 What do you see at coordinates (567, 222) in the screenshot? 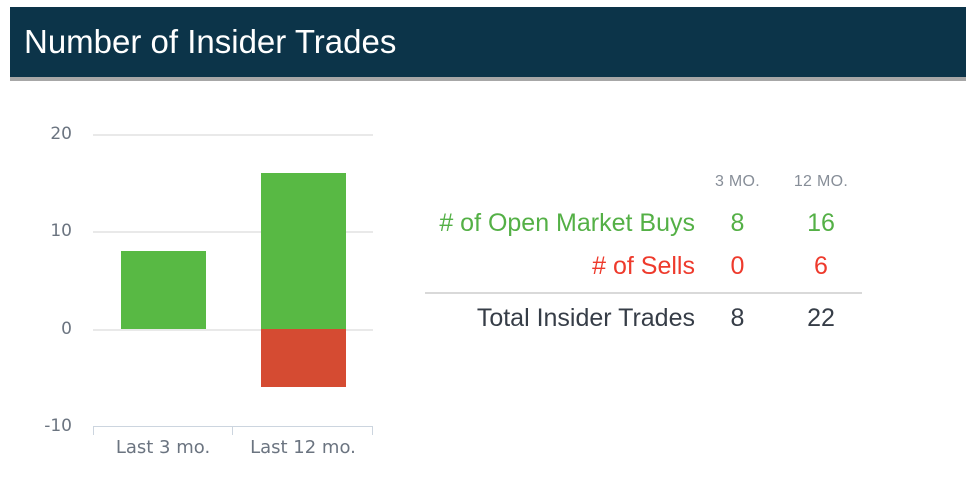
I see `row-label-open-market-buys: # of Open Market Buys` at bounding box center [567, 222].